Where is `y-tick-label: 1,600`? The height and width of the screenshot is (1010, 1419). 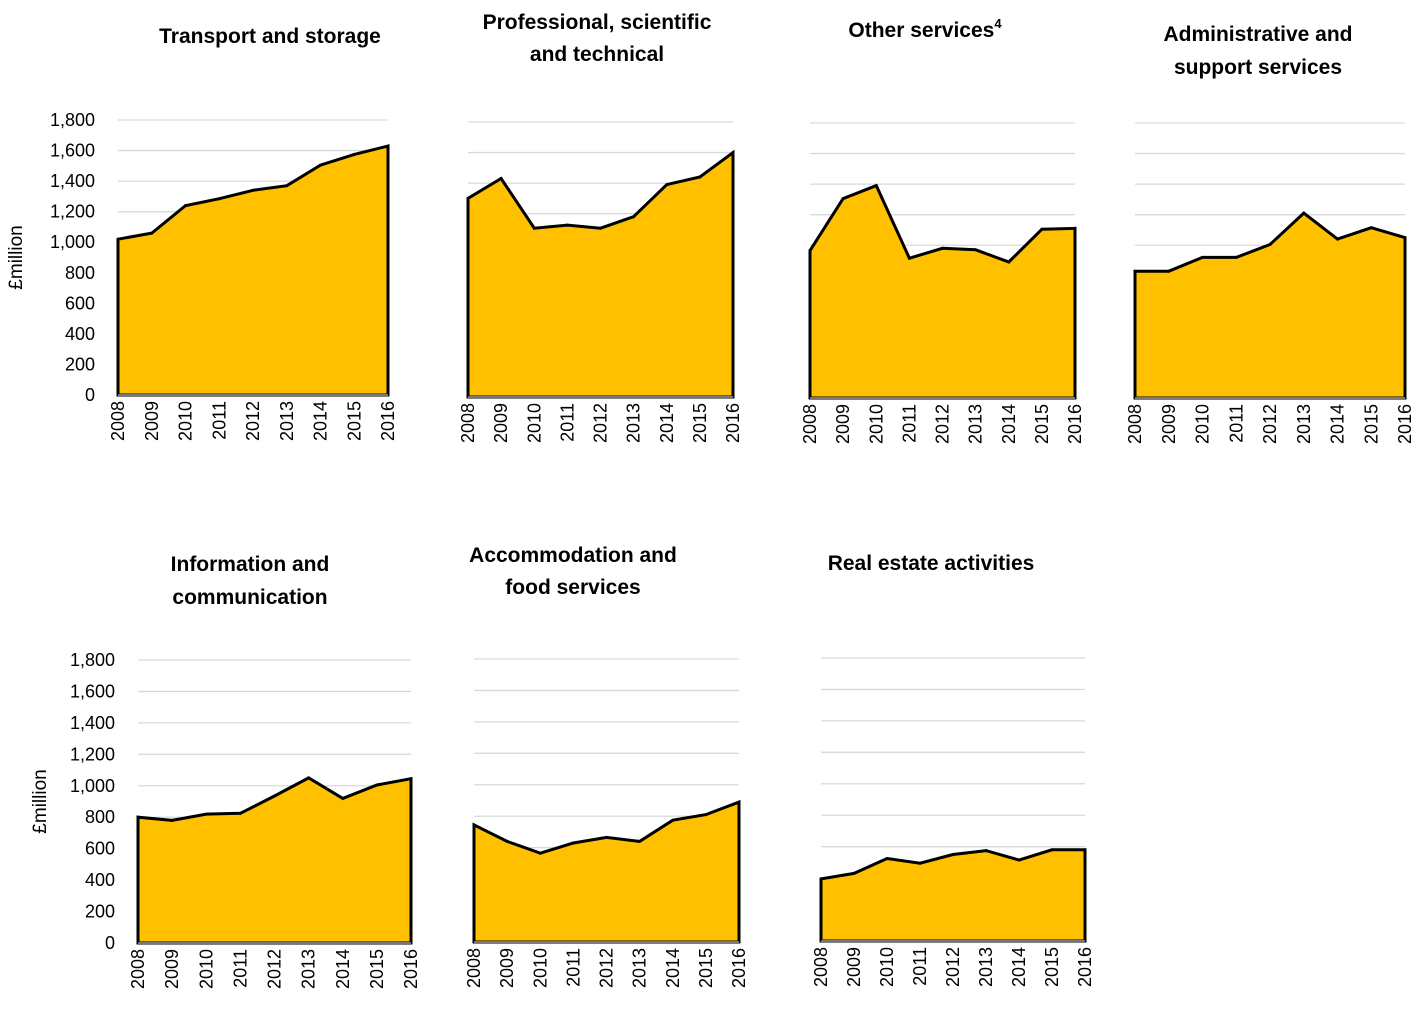 y-tick-label: 1,600 is located at coordinates (72, 151).